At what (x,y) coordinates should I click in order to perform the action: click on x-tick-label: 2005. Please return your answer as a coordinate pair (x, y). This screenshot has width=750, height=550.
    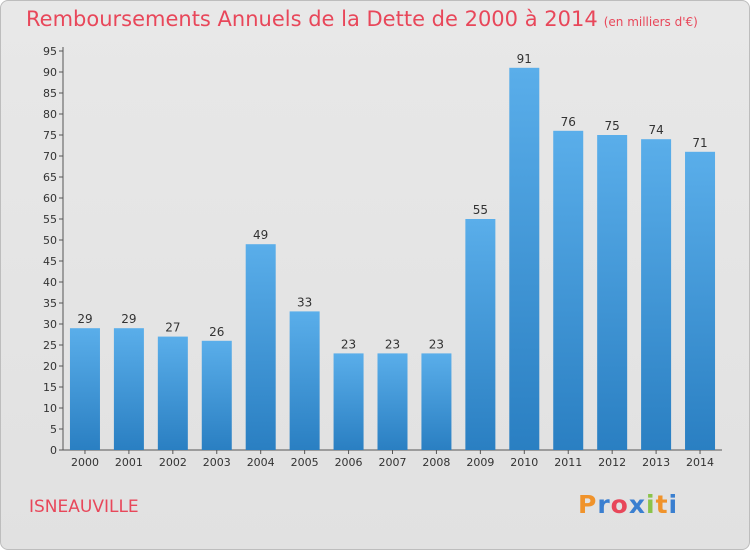
    Looking at the image, I should click on (305, 462).